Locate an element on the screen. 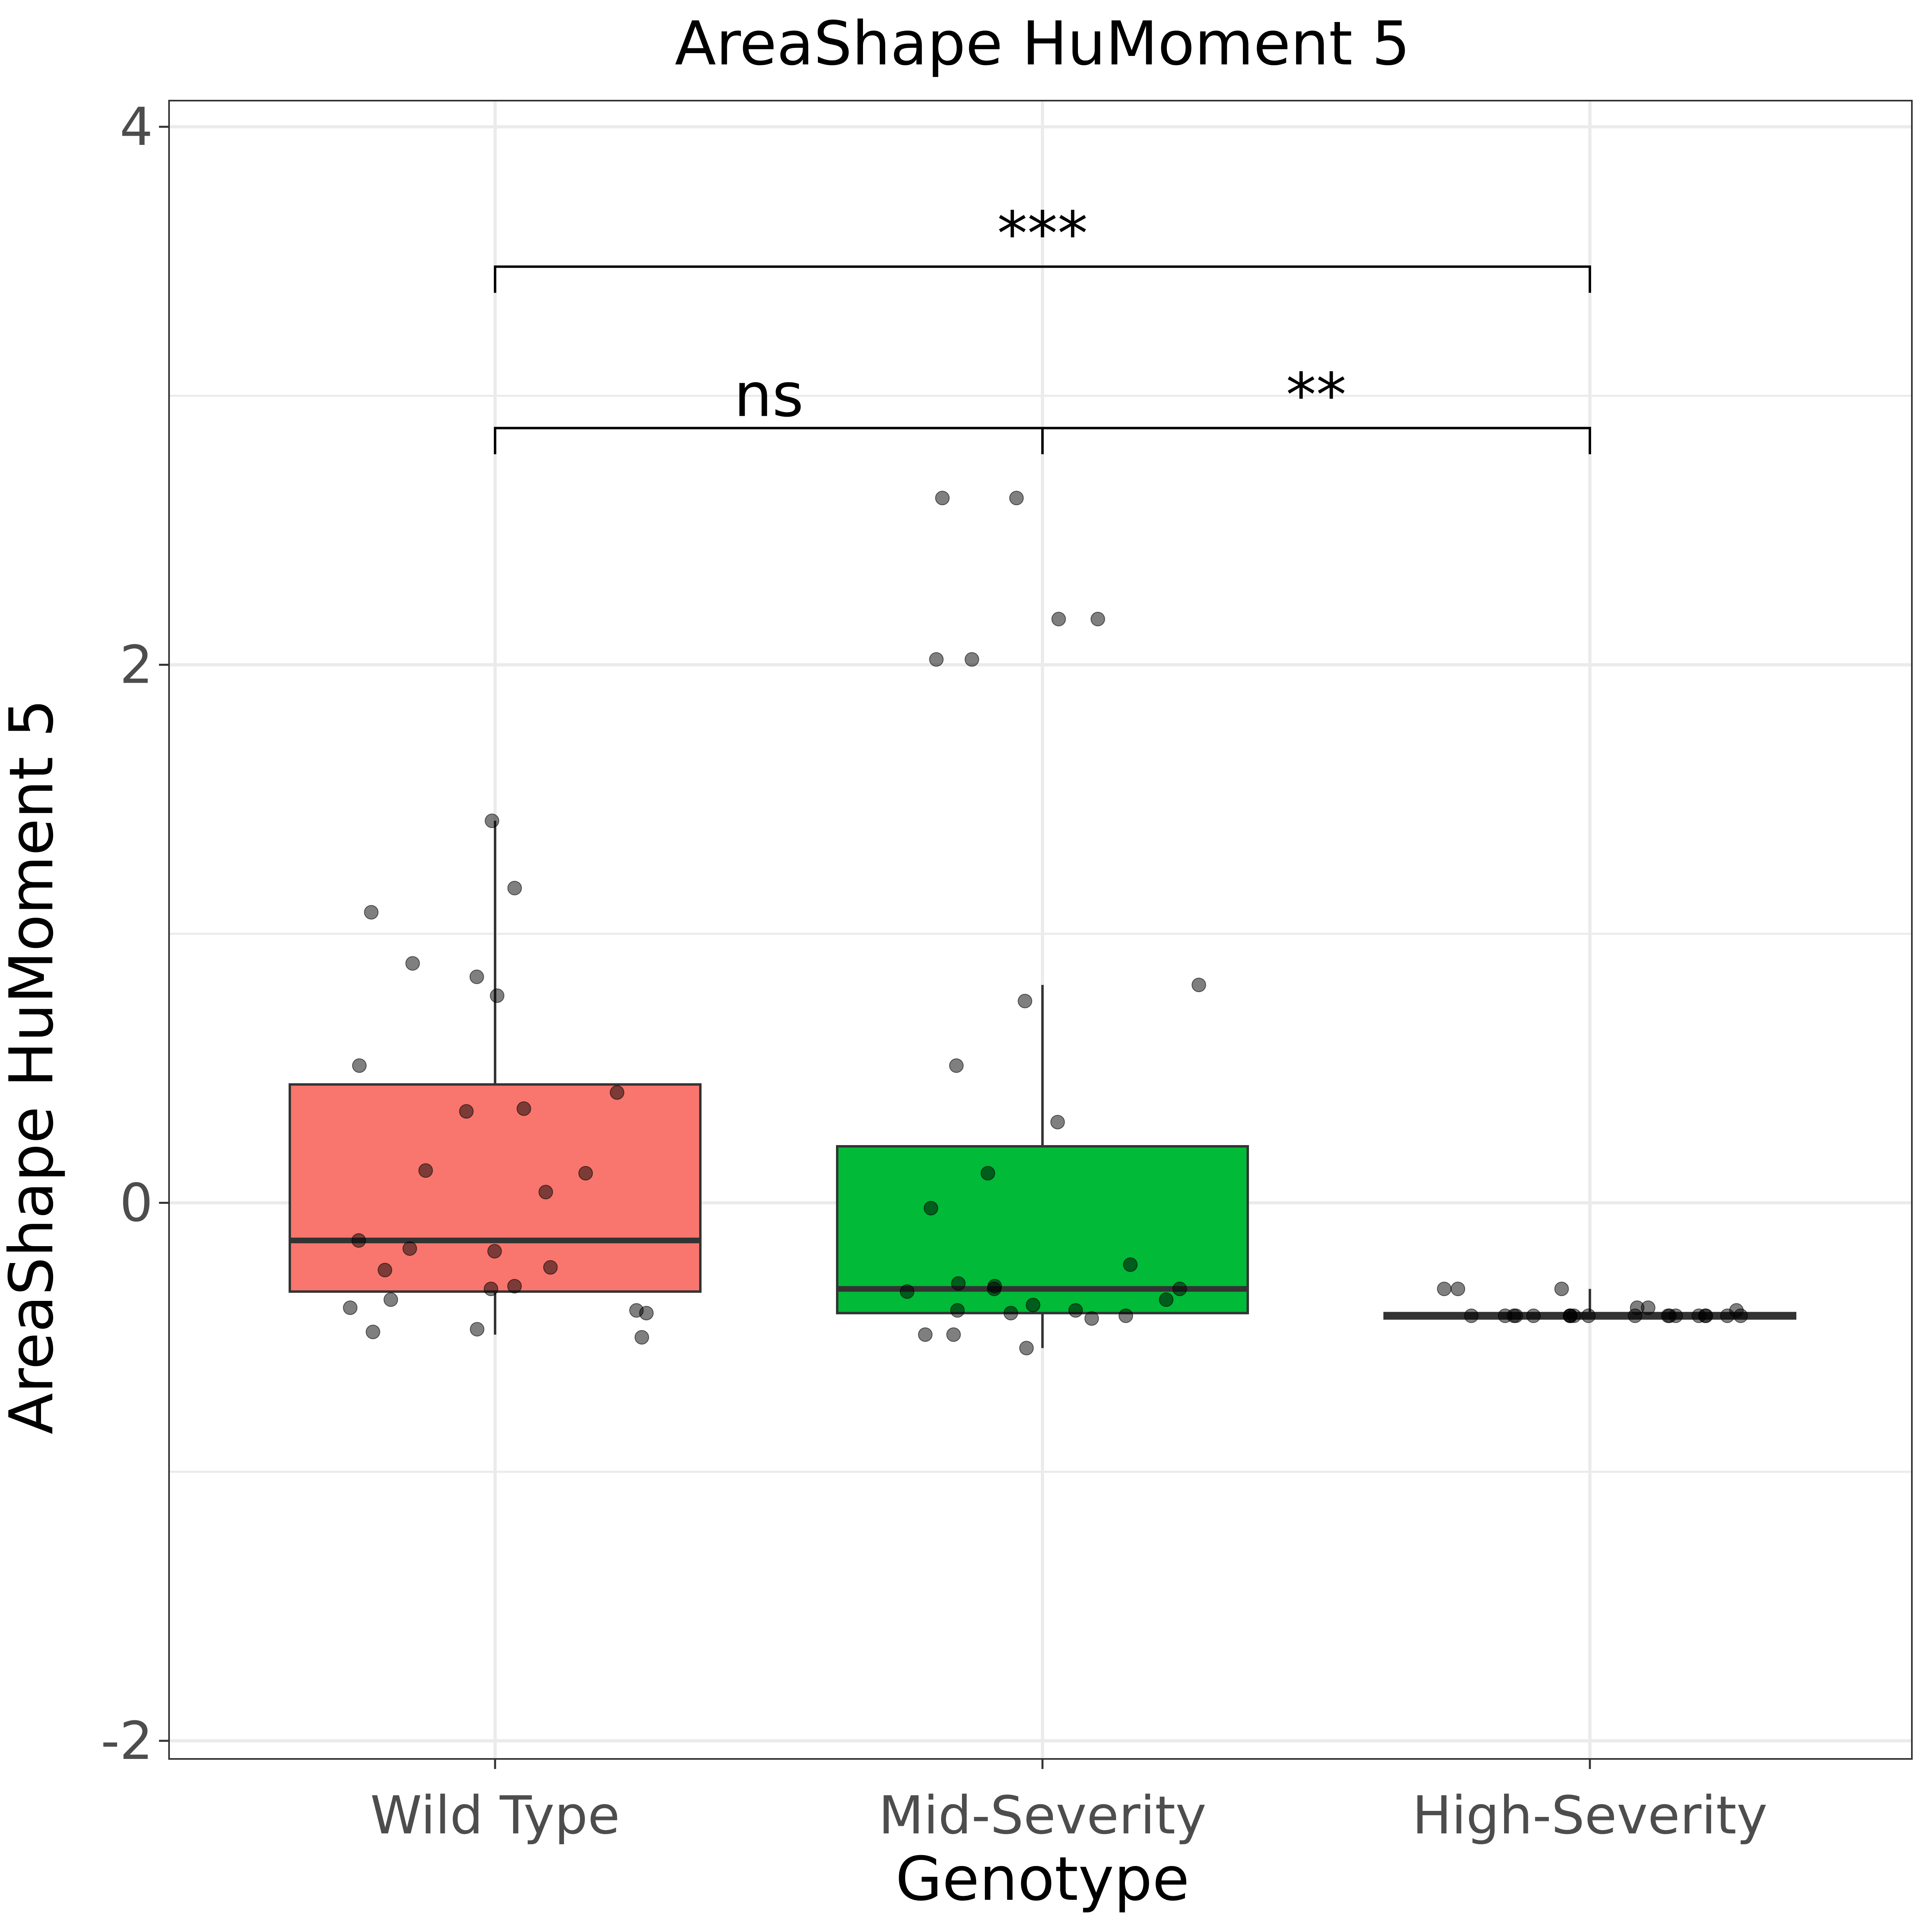 The height and width of the screenshot is (1932, 1932). significance-label: *** is located at coordinates (1042, 234).